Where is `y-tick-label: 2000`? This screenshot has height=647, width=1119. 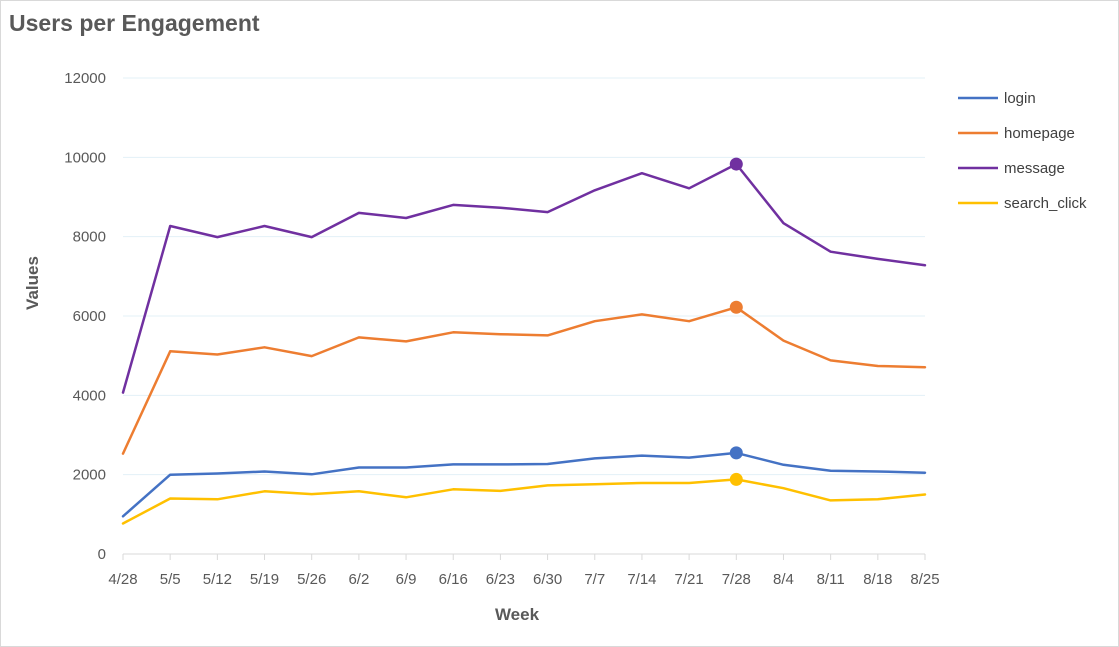 y-tick-label: 2000 is located at coordinates (89, 475).